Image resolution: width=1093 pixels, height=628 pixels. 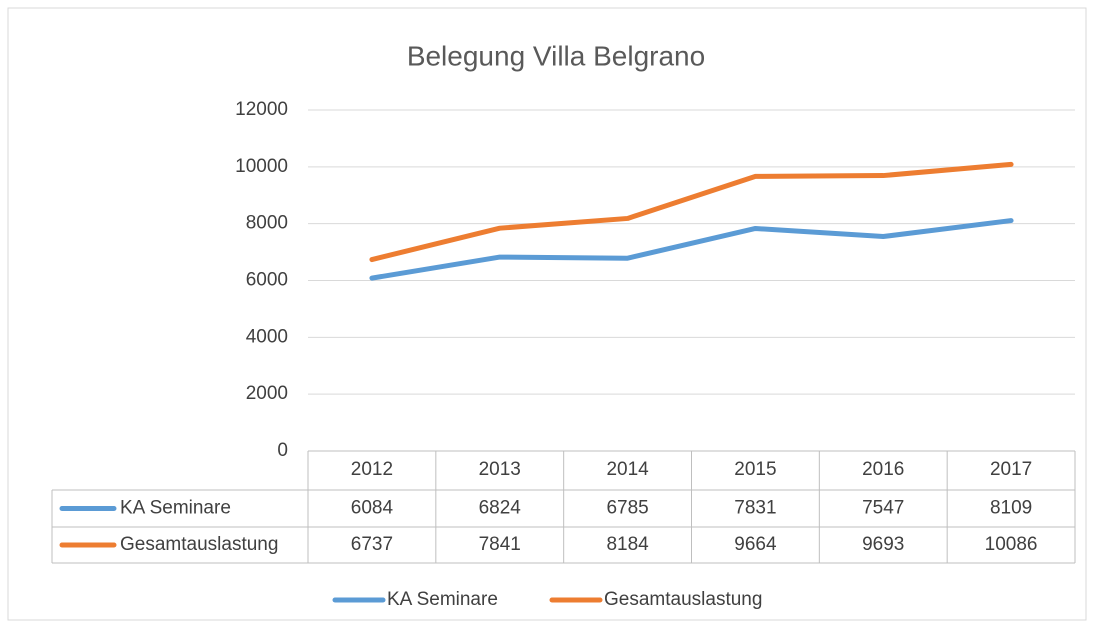 I want to click on table-row-label: KA Seminare, so click(x=175, y=508).